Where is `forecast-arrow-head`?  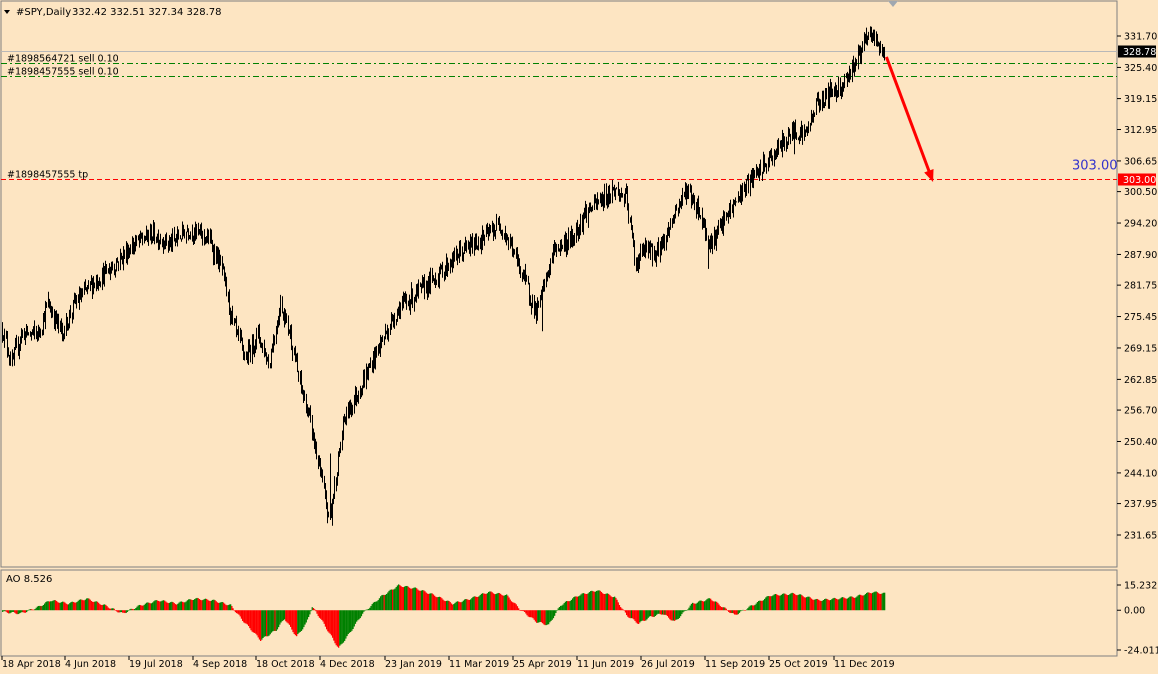
forecast-arrow-head is located at coordinates (929, 175).